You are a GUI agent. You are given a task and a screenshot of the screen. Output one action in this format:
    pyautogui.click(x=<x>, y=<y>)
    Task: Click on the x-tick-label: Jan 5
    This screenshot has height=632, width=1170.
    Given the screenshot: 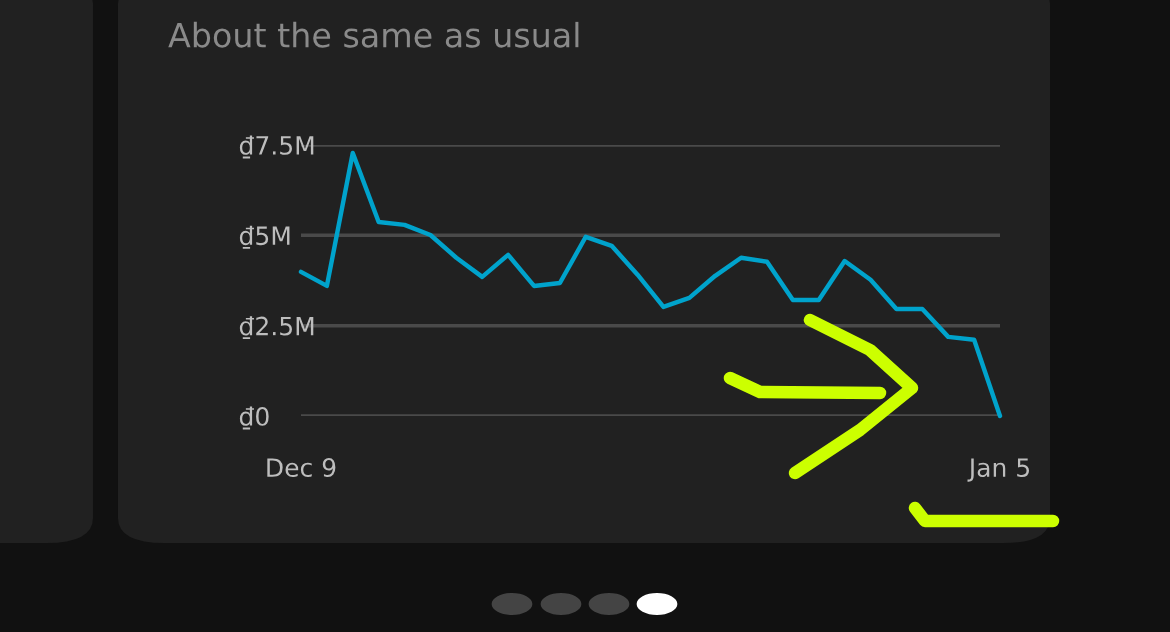 What is the action you would take?
    pyautogui.click(x=998, y=470)
    